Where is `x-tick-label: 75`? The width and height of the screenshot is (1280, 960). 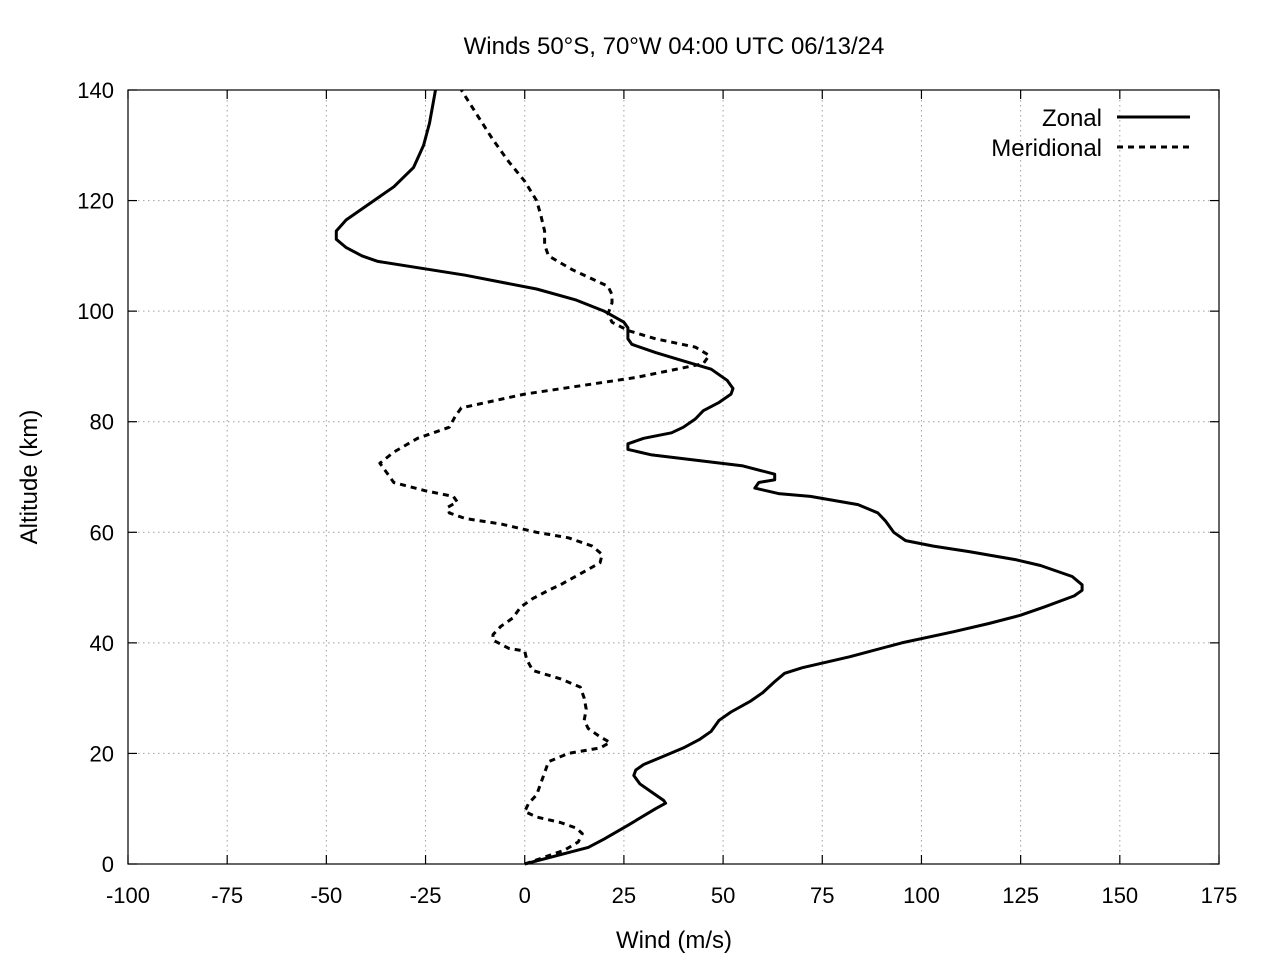 x-tick-label: 75 is located at coordinates (822, 895).